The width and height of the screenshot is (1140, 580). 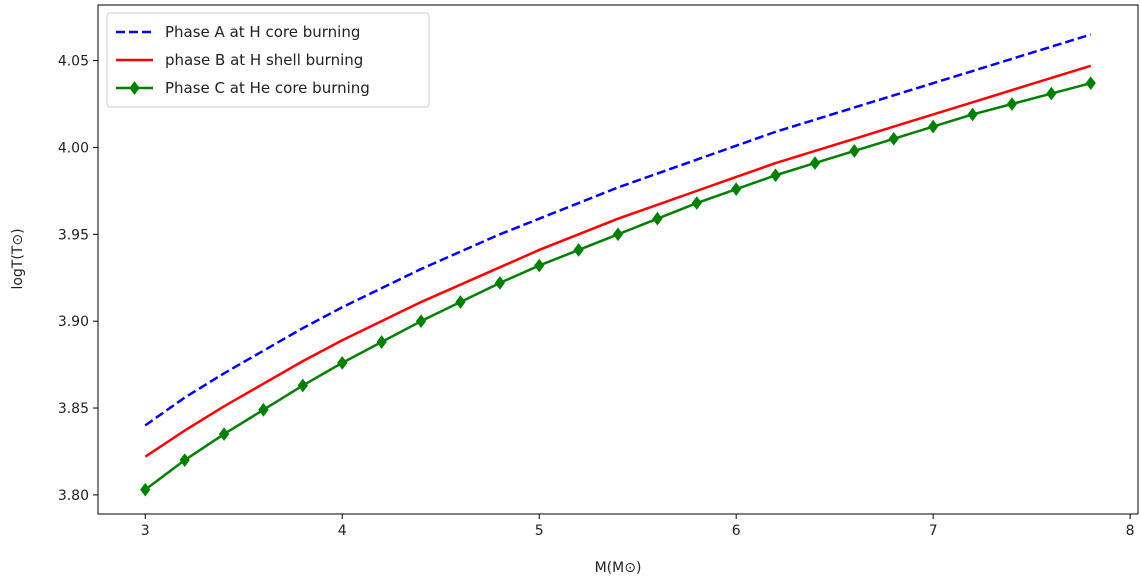 What do you see at coordinates (539, 531) in the screenshot?
I see `x-tick-label: 5` at bounding box center [539, 531].